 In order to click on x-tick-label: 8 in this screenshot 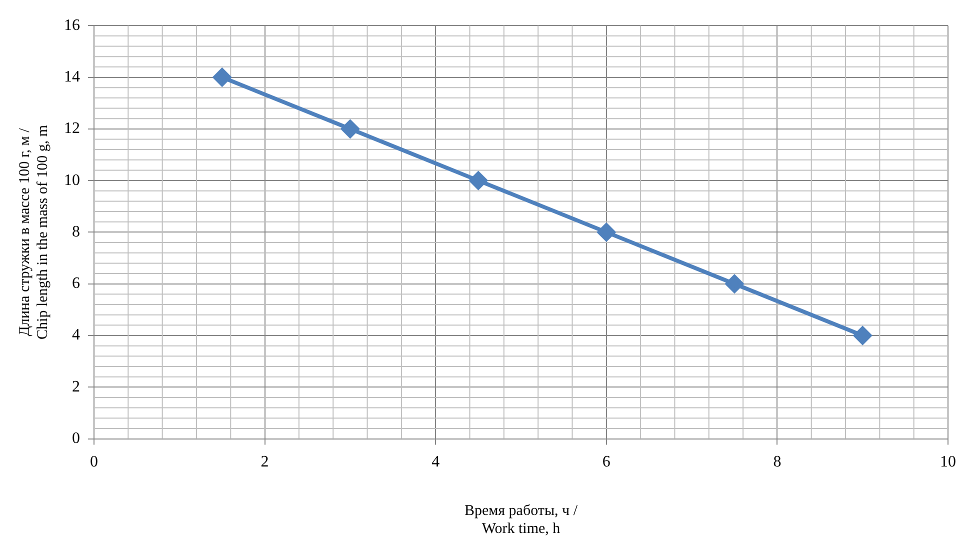, I will do `click(777, 462)`.